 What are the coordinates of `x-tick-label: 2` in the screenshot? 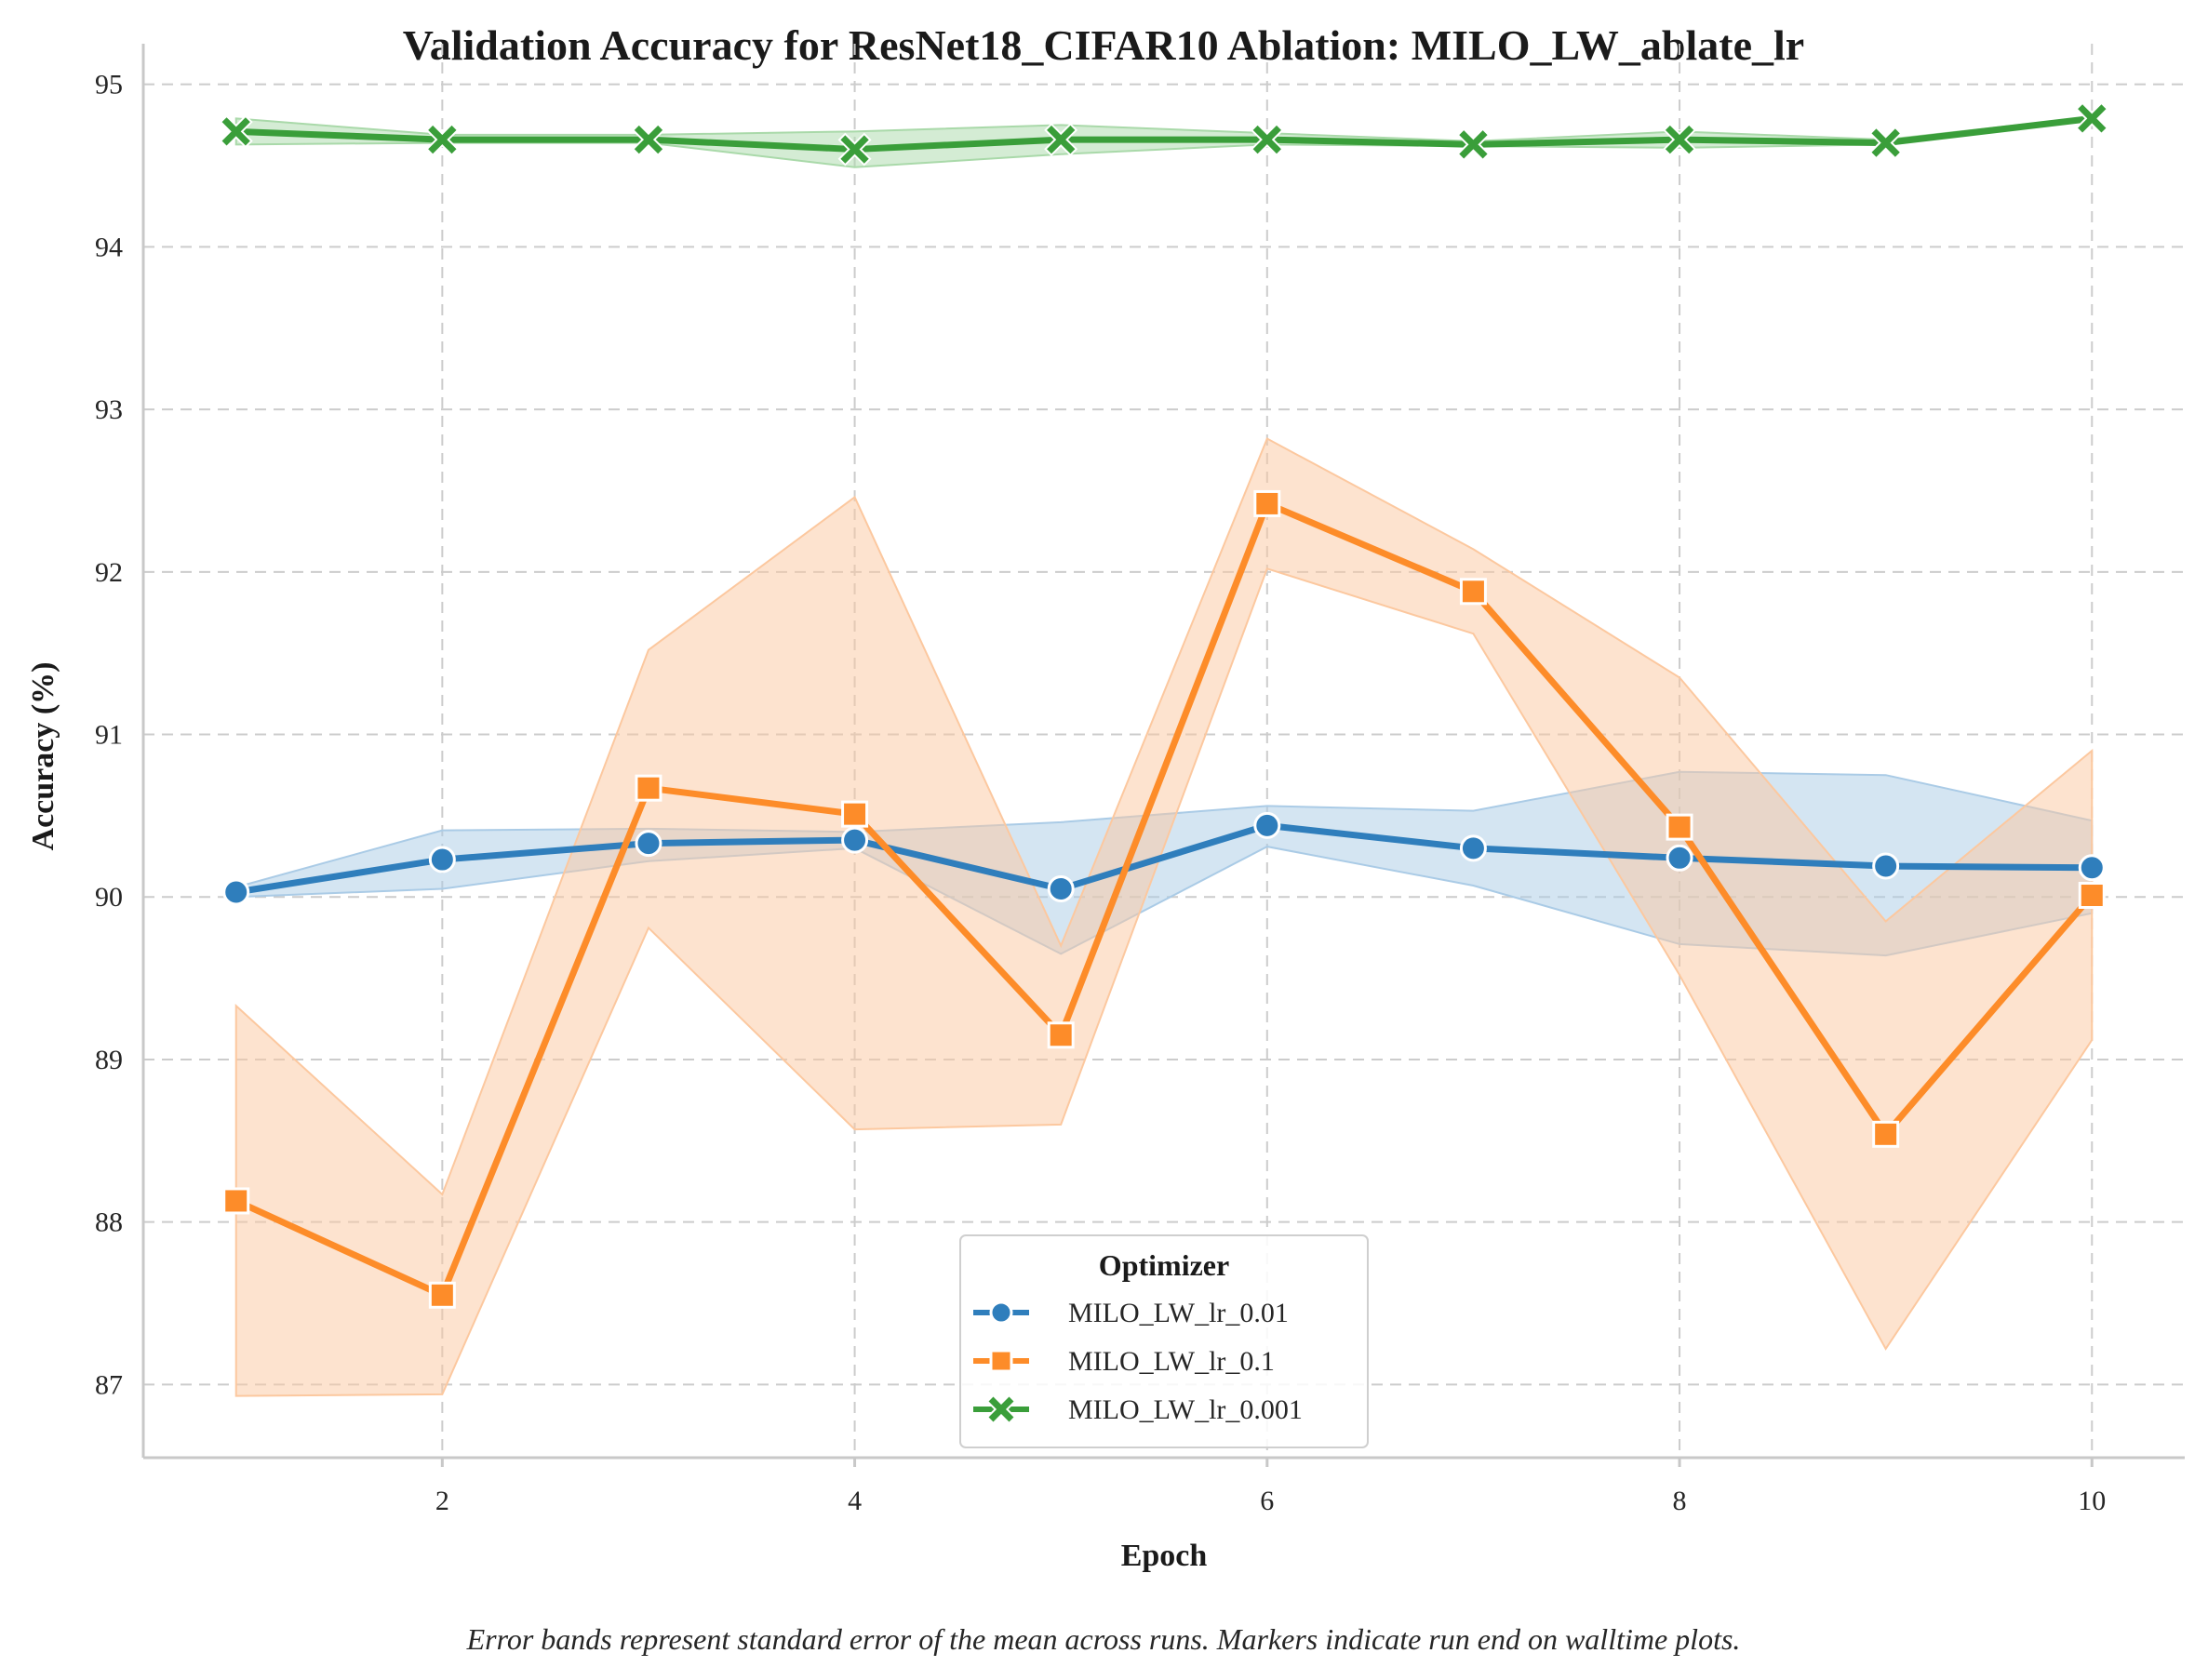 It's located at (442, 1501).